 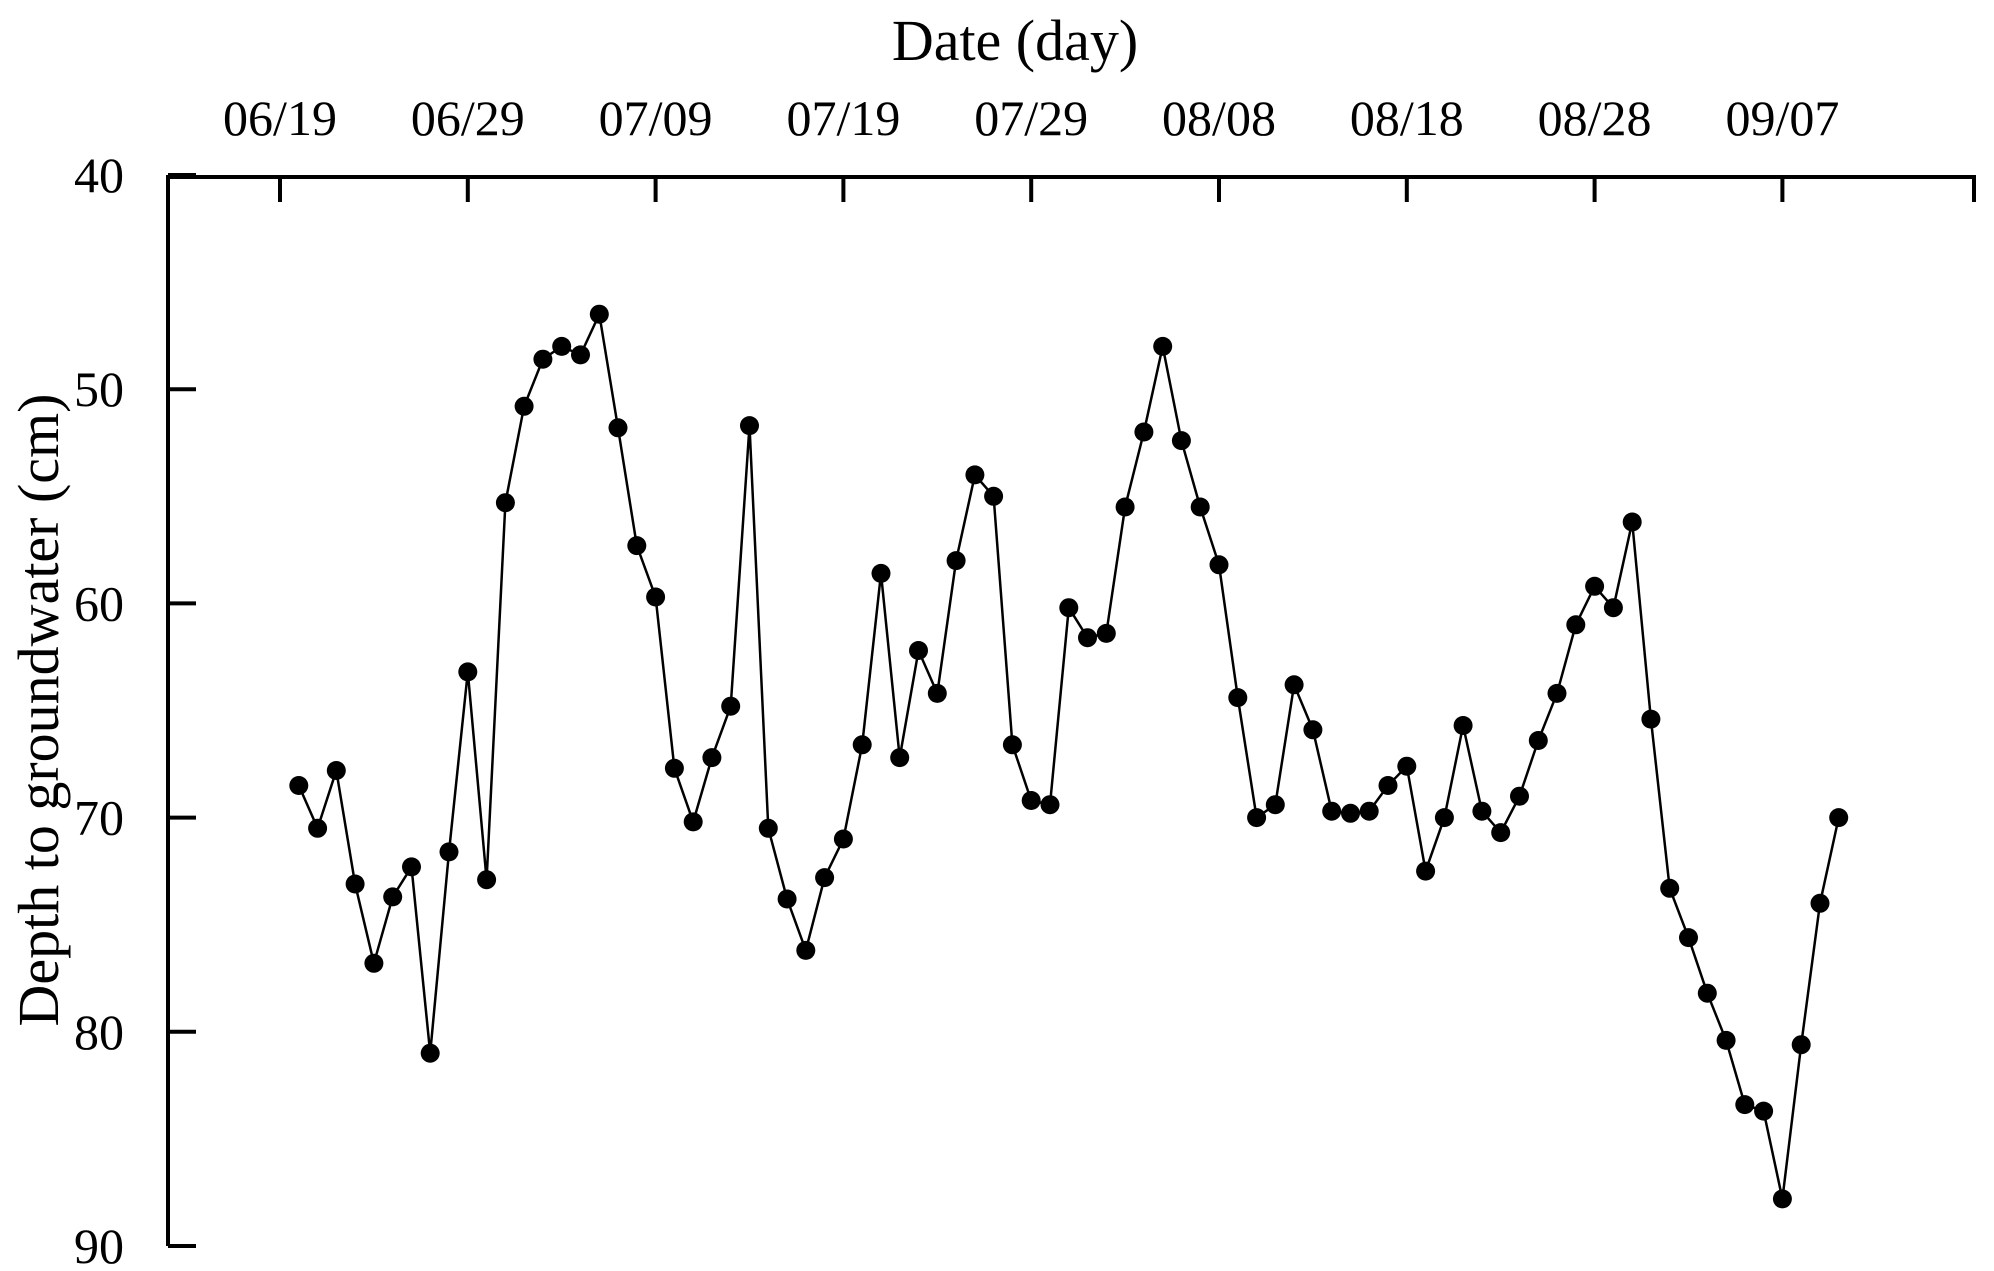 I want to click on x-tick-label: 08/28, so click(x=1595, y=118).